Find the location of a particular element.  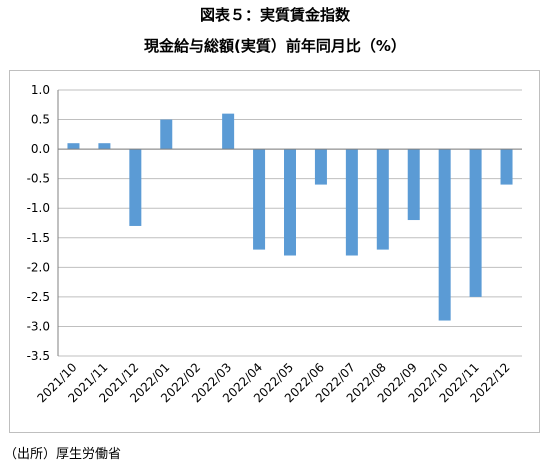

y-tick-label: -3.5 is located at coordinates (38, 356).